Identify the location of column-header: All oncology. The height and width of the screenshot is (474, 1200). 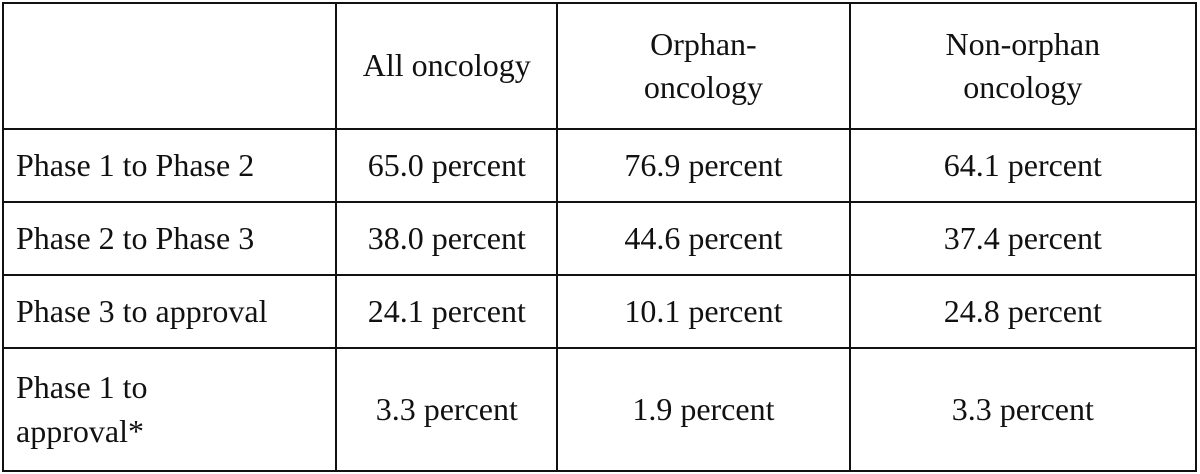
(447, 66).